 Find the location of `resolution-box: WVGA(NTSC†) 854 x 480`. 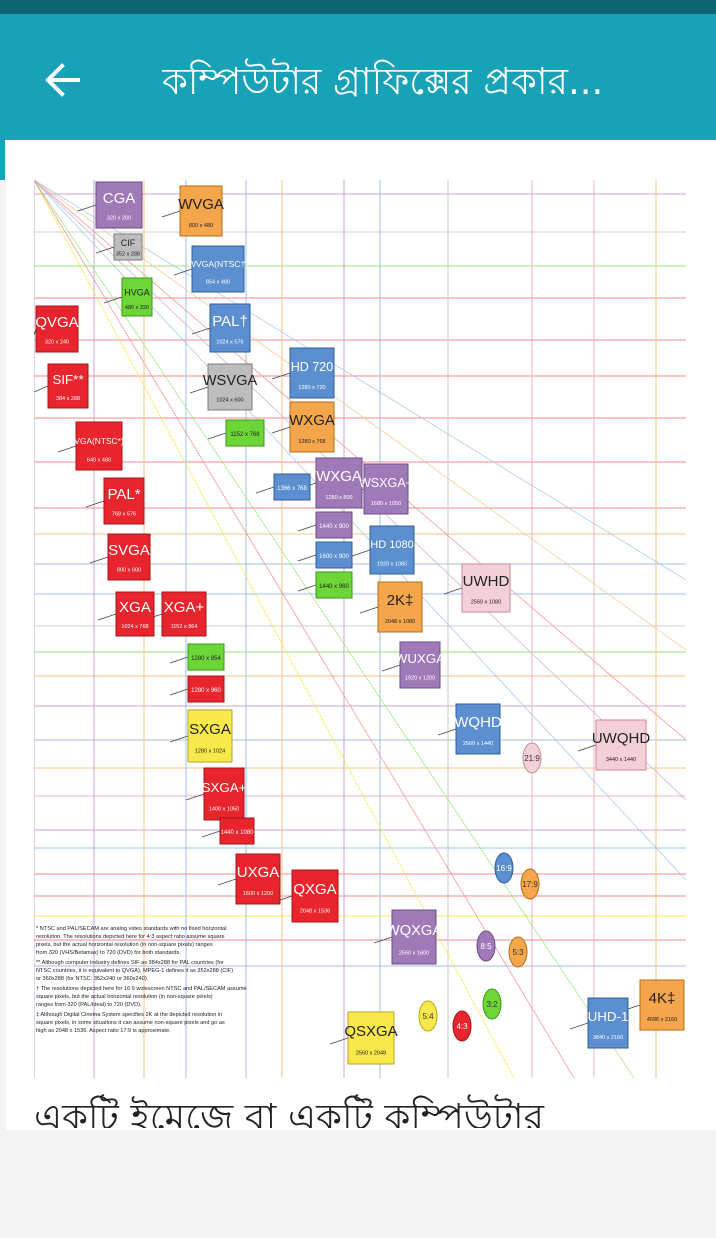

resolution-box: WVGA(NTSC†) 854 x 480 is located at coordinates (218, 269).